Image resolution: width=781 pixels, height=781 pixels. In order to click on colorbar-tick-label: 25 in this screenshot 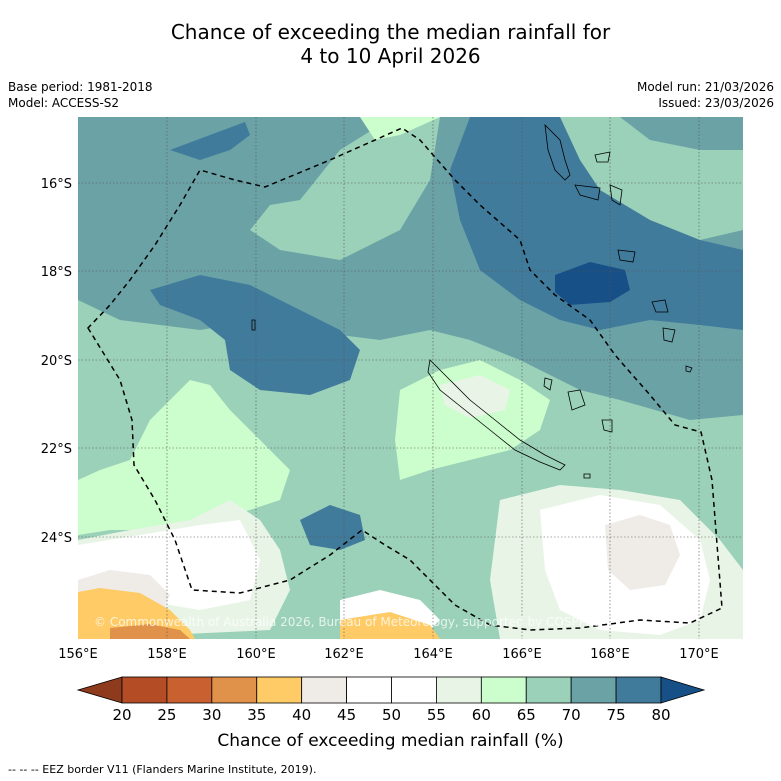, I will do `click(166, 715)`.